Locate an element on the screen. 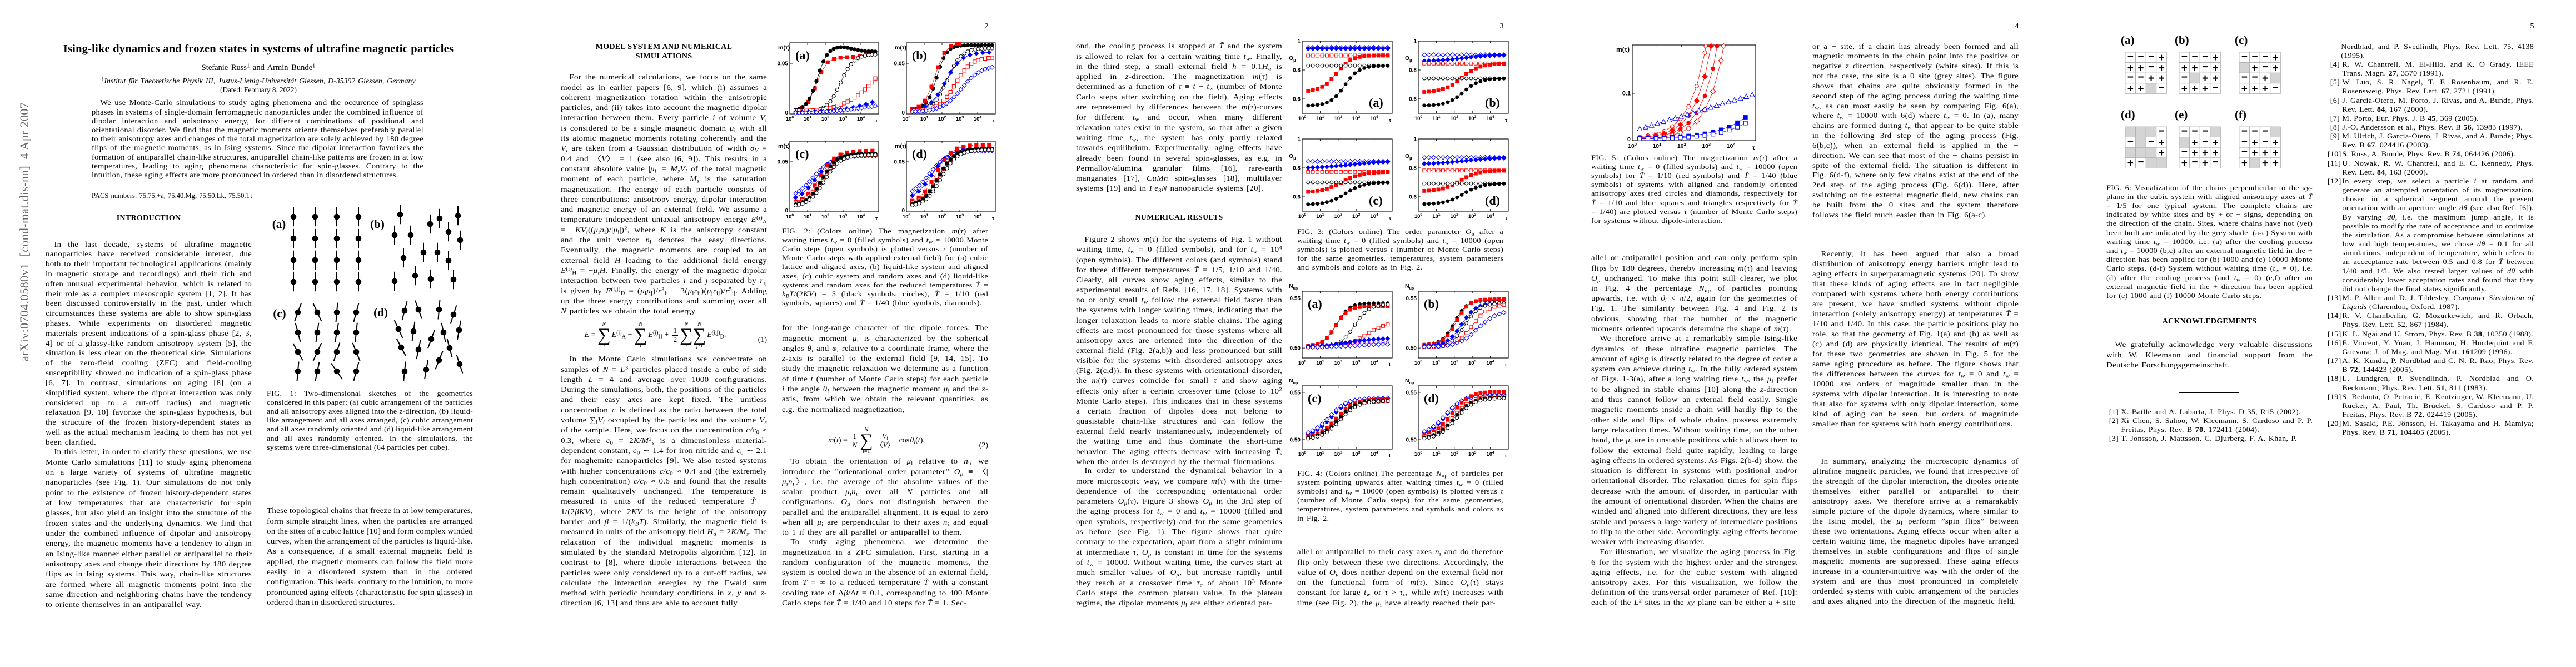 Image resolution: width=2576 pixels, height=667 pixels. svg-text: 0.8 is located at coordinates (1297, 169).